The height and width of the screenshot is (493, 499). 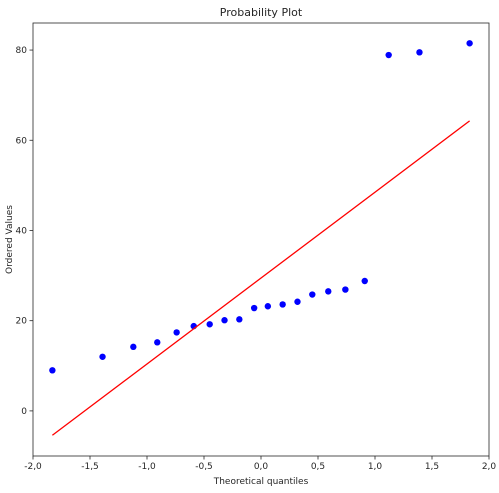 I want to click on y-tick-label: 0, so click(x=24, y=412).